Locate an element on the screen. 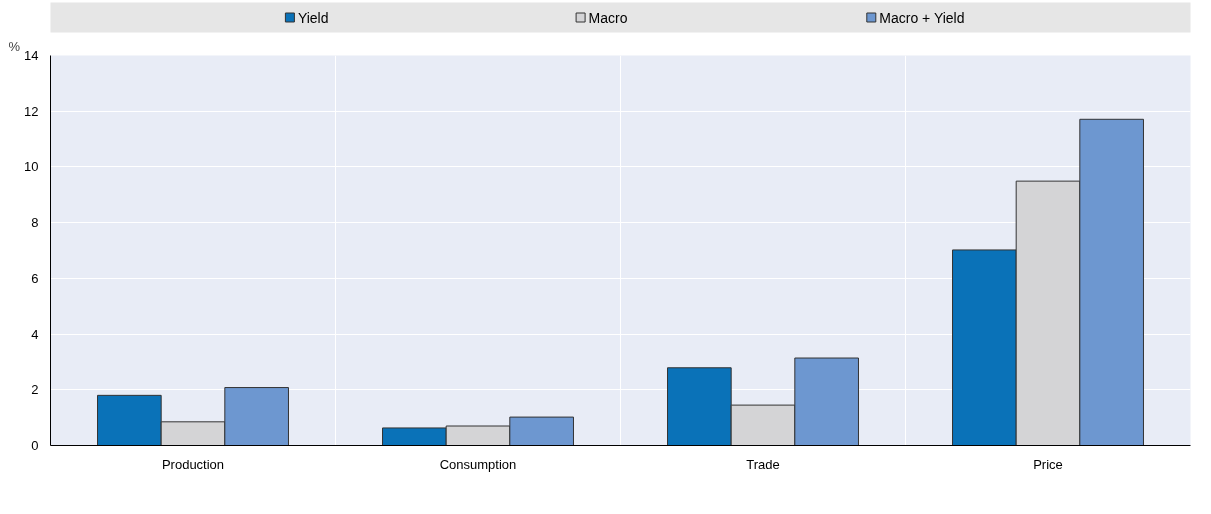 The image size is (1211, 514). y-tick-label: 0 is located at coordinates (35, 445).